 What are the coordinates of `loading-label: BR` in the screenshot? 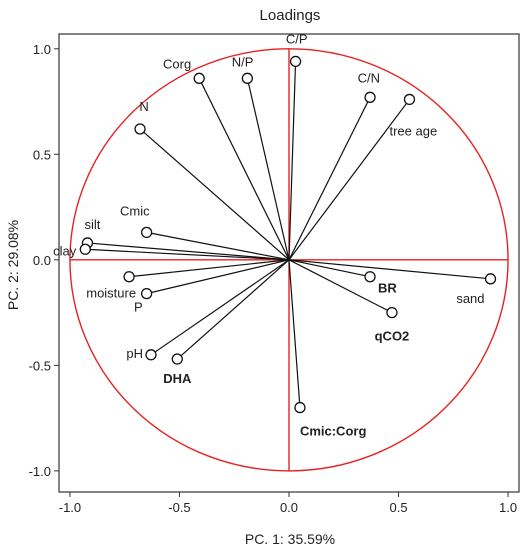 It's located at (387, 288).